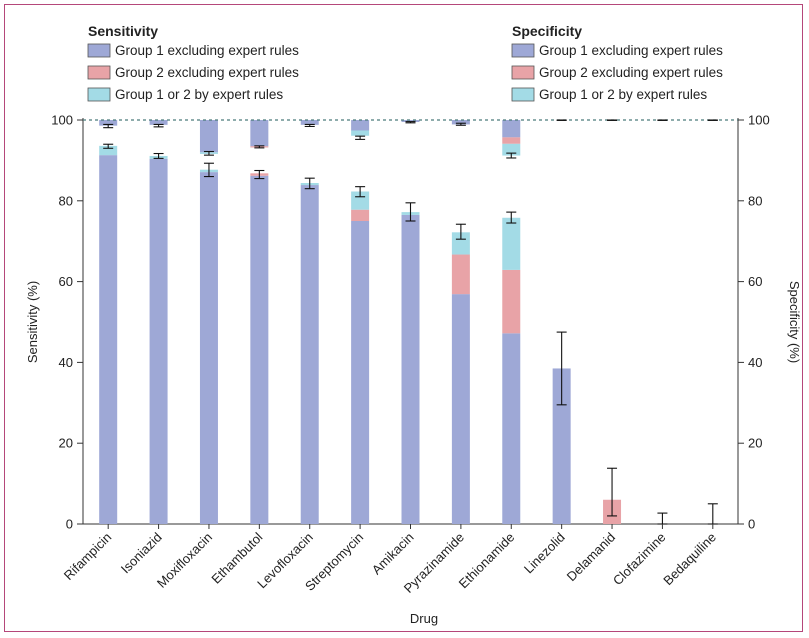 The width and height of the screenshot is (809, 638). Describe the element at coordinates (755, 281) in the screenshot. I see `y-tick-label-right: 60` at that location.